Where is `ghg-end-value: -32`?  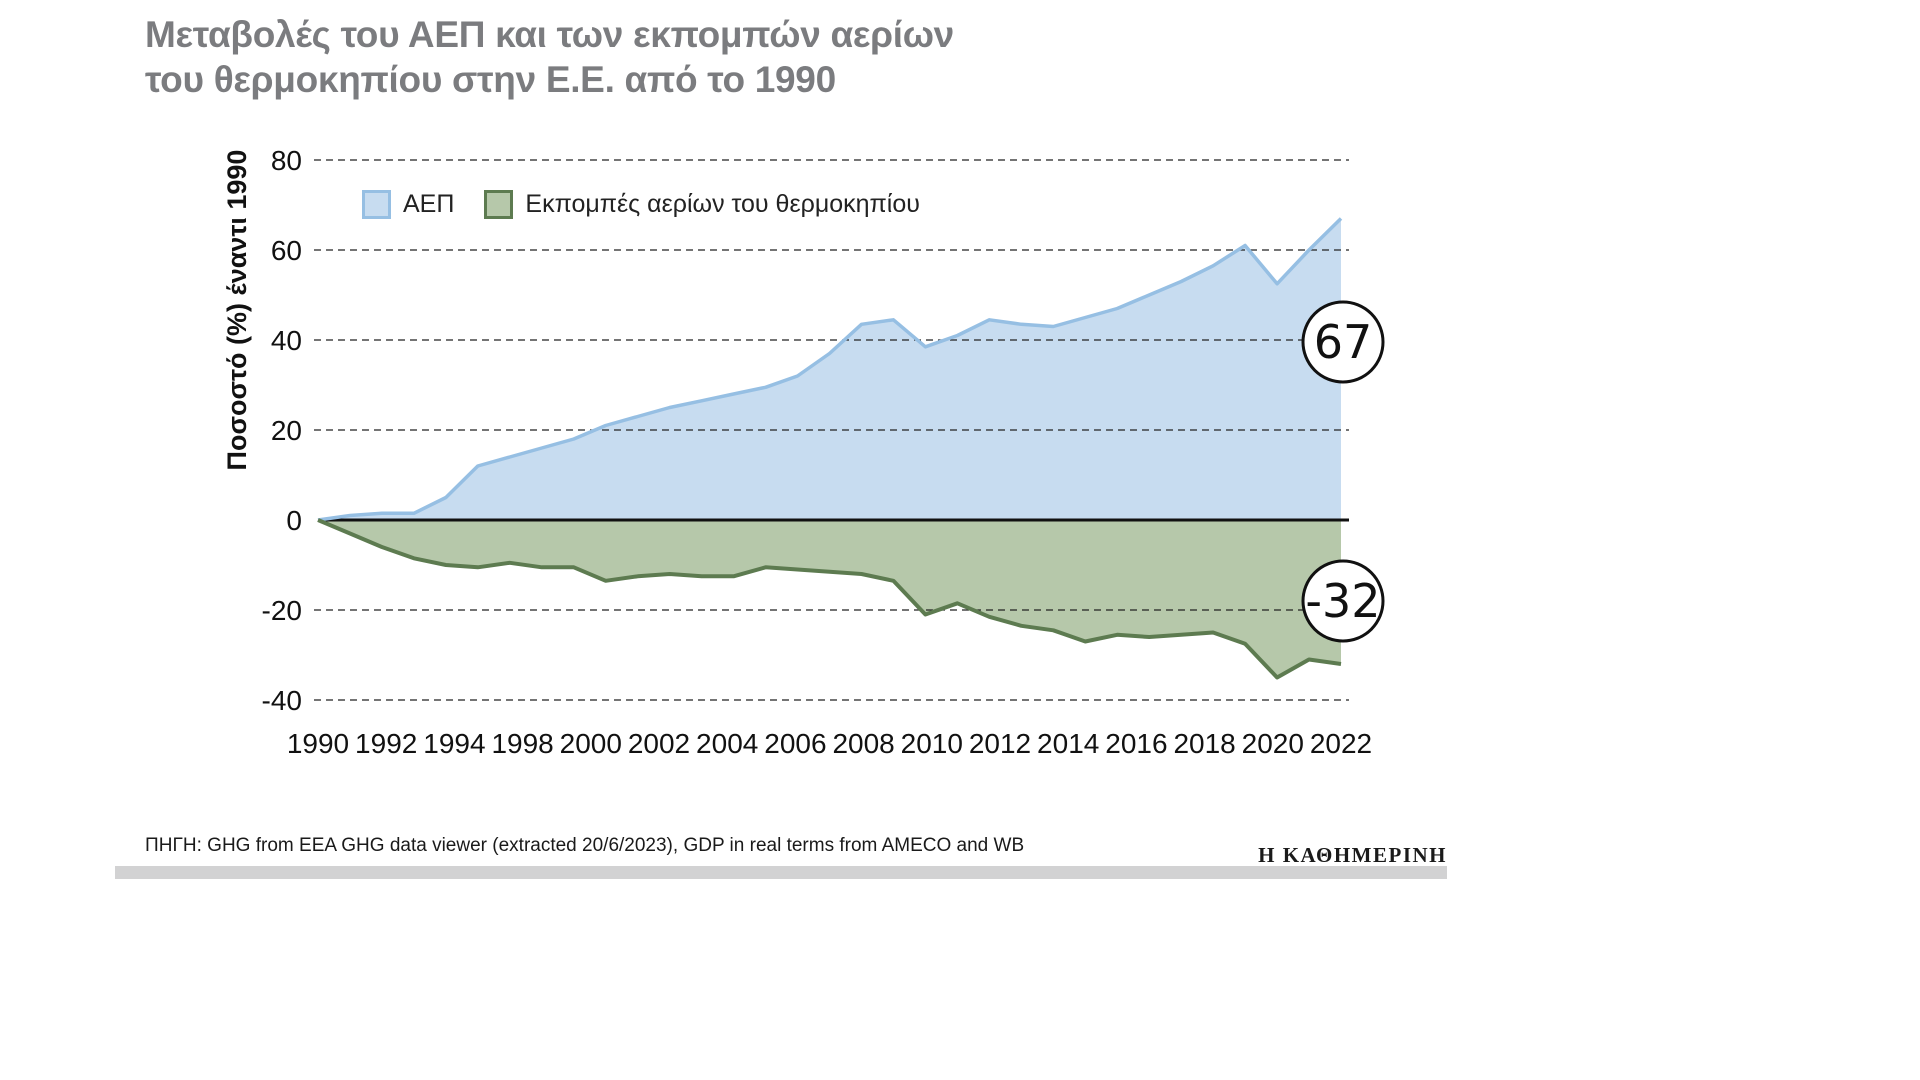 ghg-end-value: -32 is located at coordinates (1342, 601).